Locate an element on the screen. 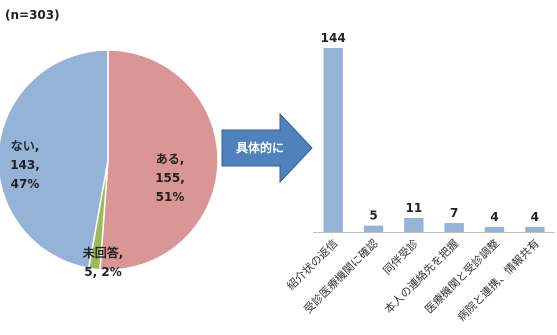  category-label: 受診医療機関に確認 is located at coordinates (341, 276).